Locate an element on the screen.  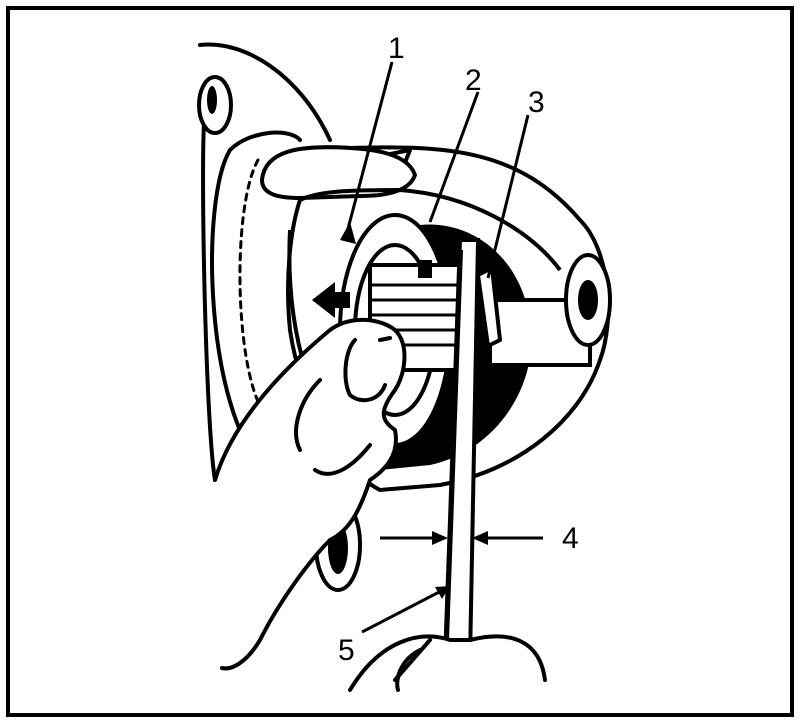
hand is located at coordinates (310, 494).